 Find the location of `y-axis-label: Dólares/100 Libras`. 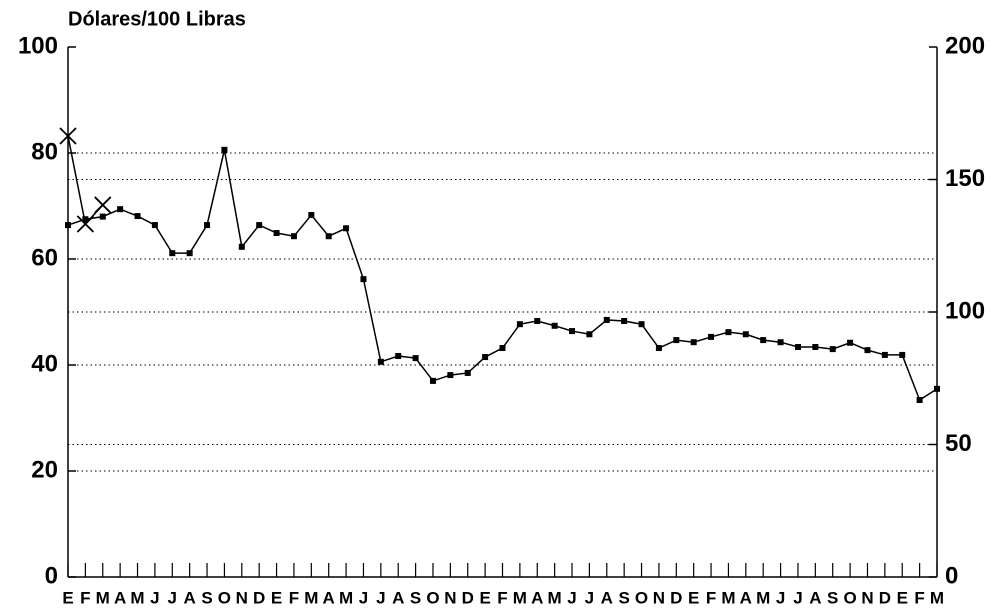

y-axis-label: Dólares/100 Libras is located at coordinates (157, 19).